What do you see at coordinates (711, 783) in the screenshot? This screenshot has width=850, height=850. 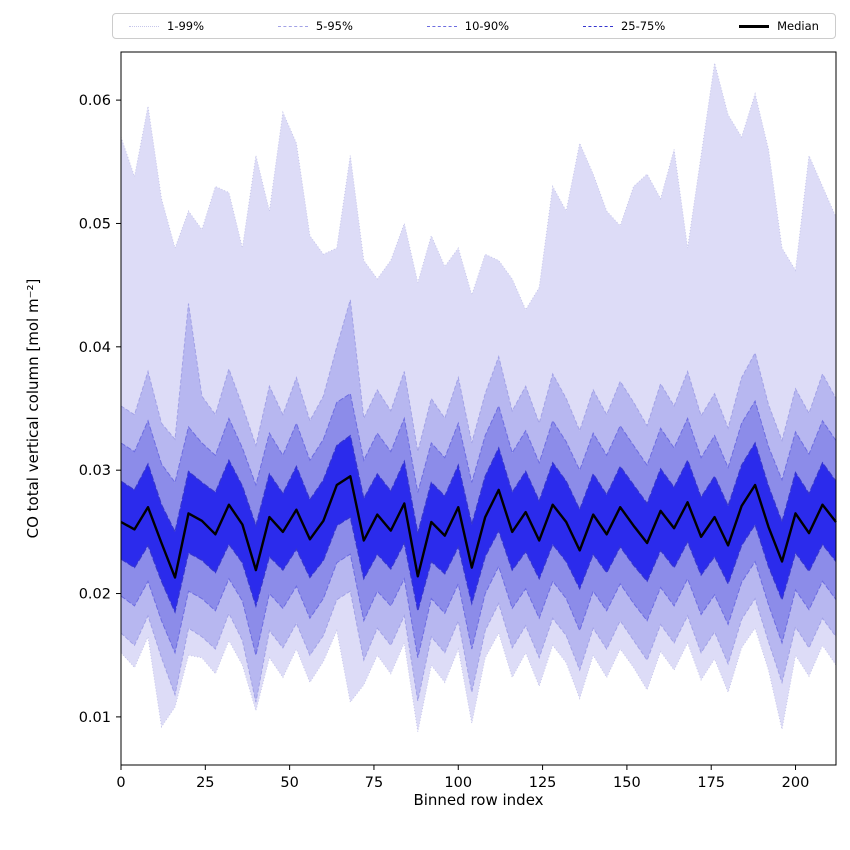 I see `x-tick-label: 175` at bounding box center [711, 783].